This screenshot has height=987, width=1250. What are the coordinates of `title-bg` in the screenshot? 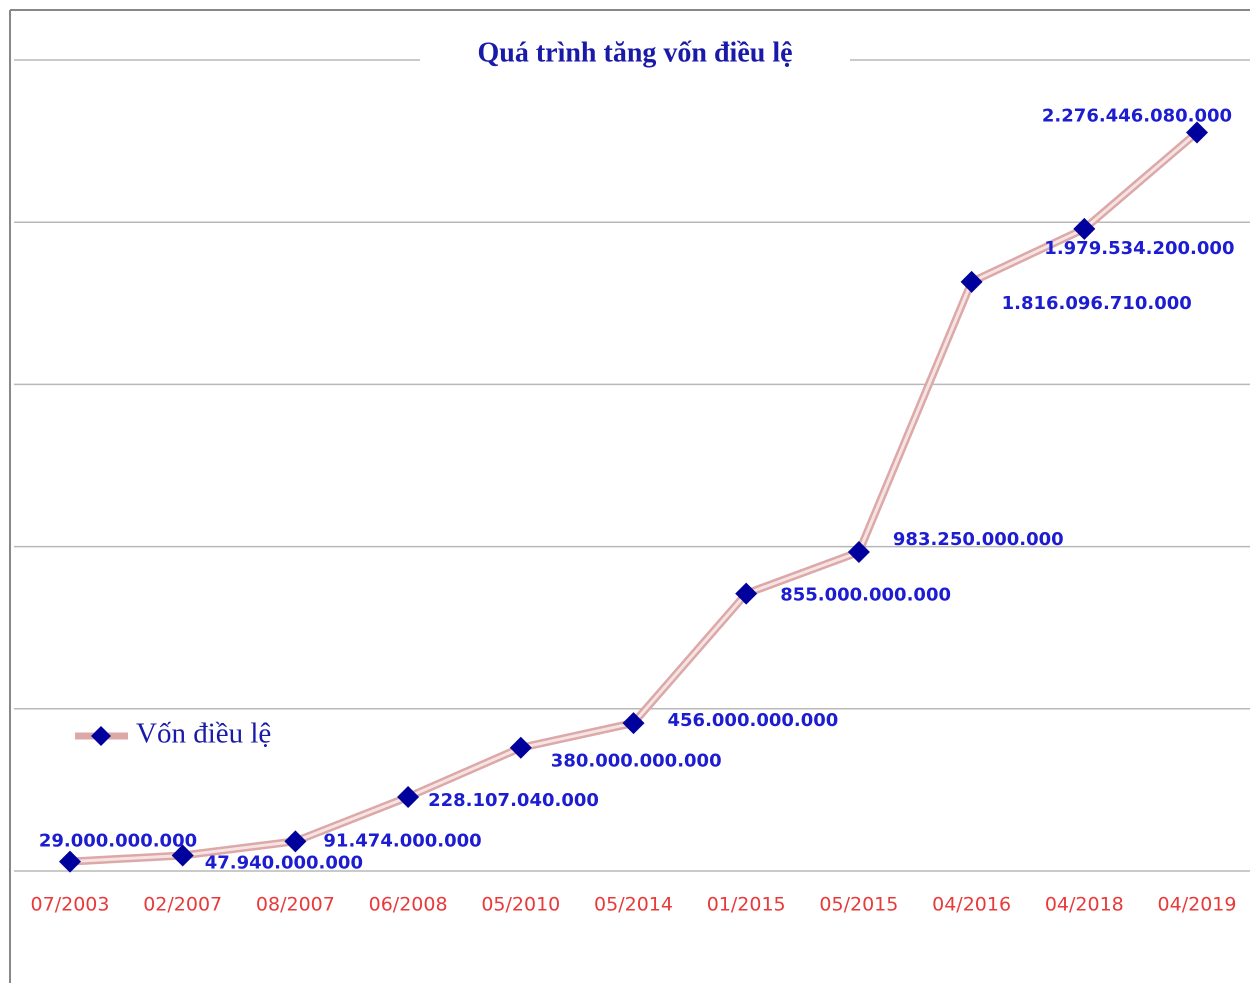 It's located at (635, 56).